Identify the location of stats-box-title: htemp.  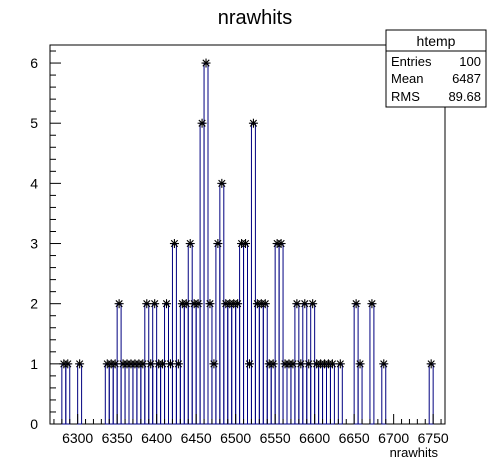
(436, 41).